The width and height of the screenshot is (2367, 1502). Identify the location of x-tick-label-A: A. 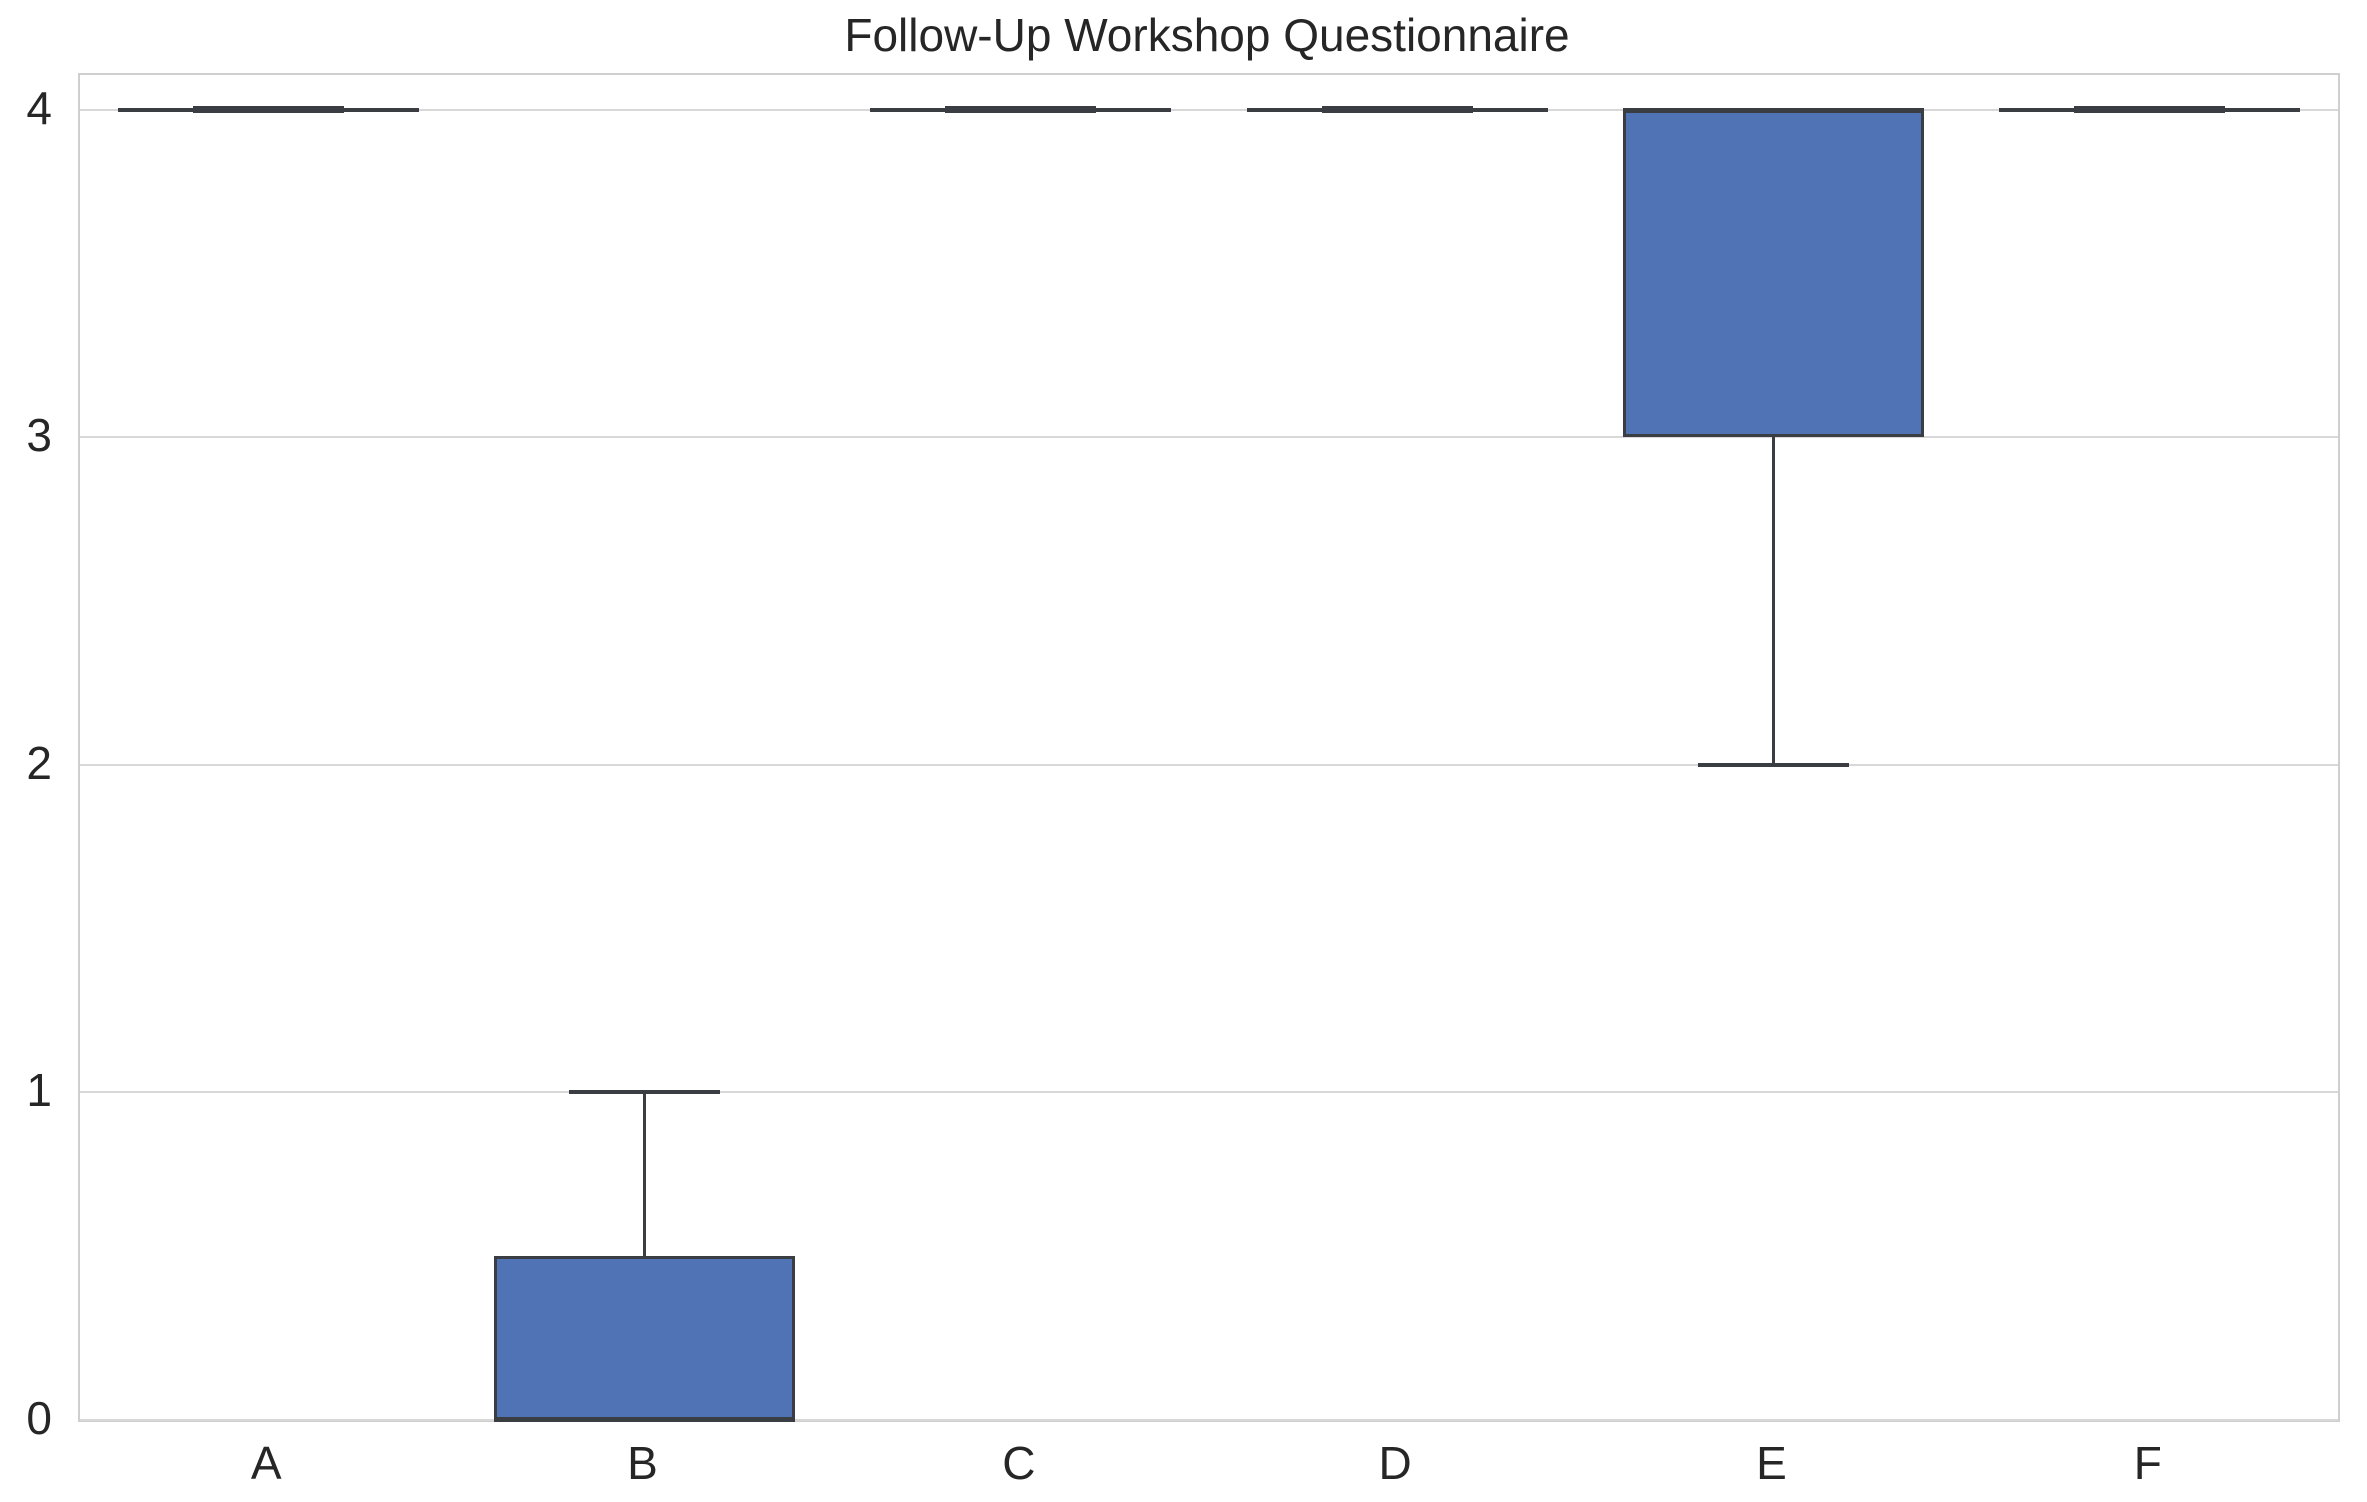
(266, 1463).